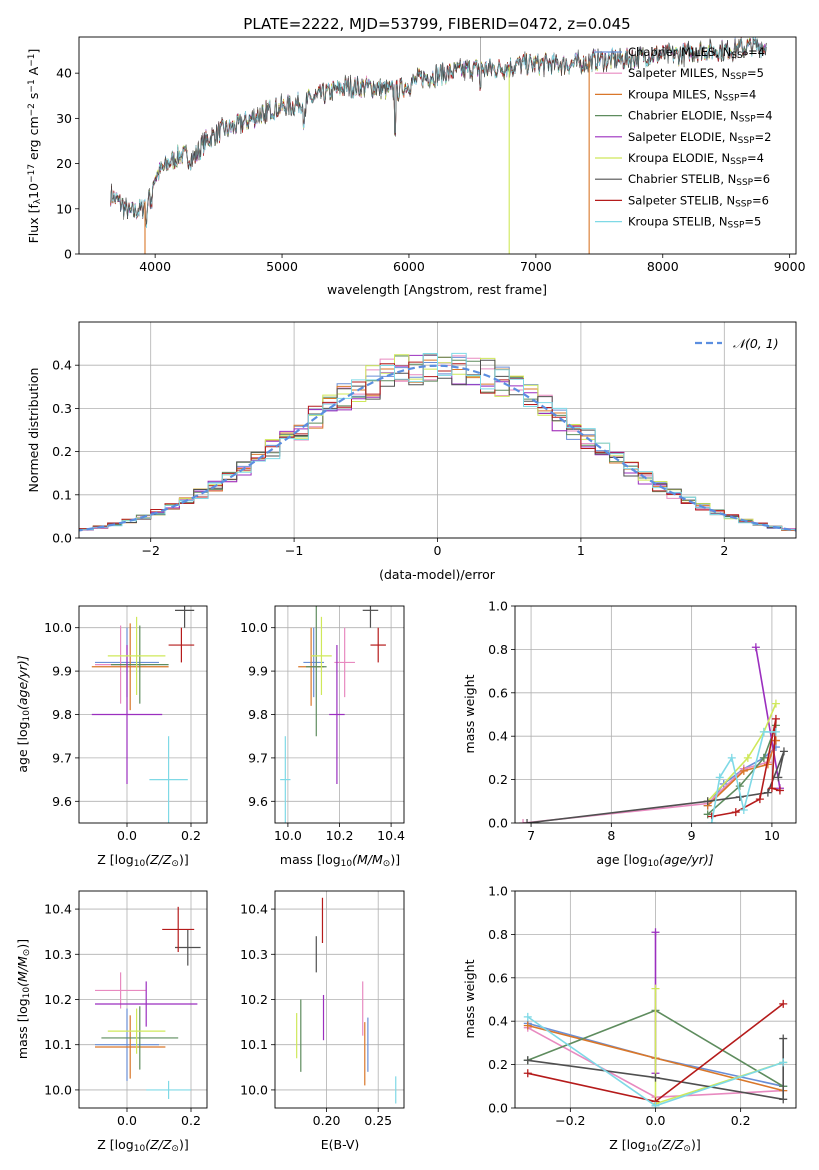  I want to click on y-tick-label: 0.1, so click(62, 494).